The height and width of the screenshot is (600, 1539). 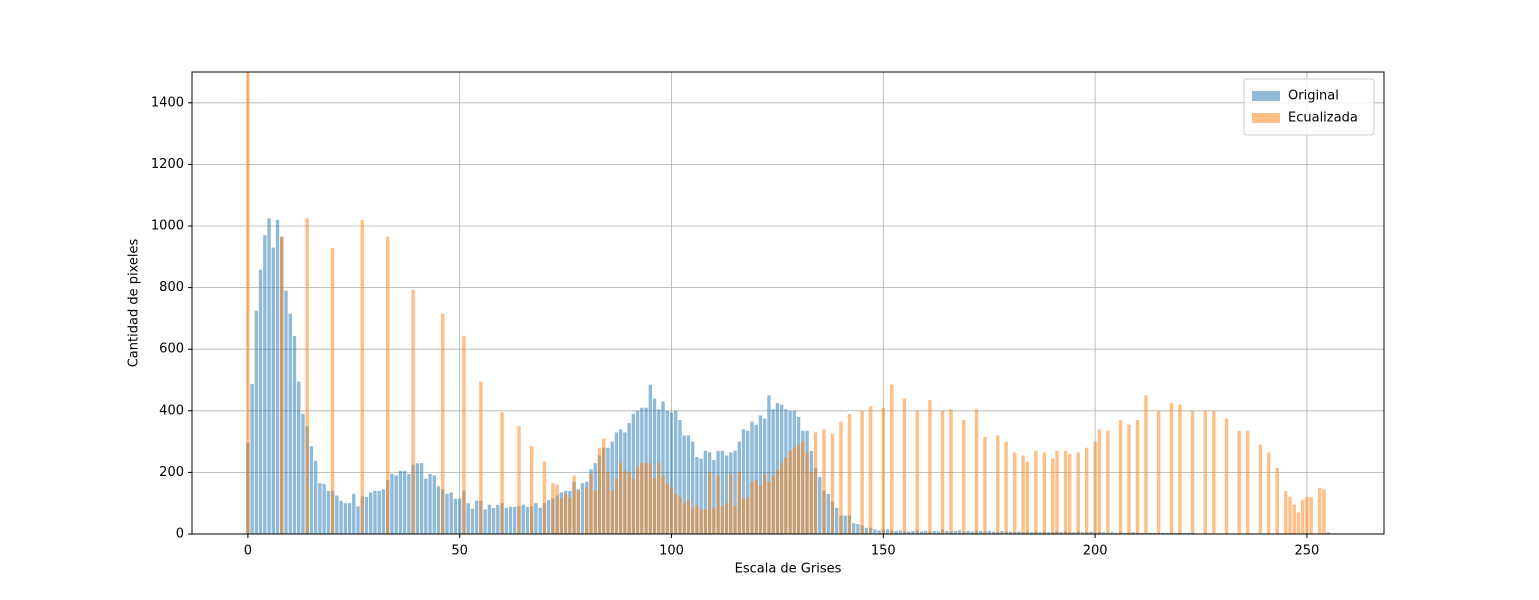 What do you see at coordinates (459, 551) in the screenshot?
I see `x-tick-label: 50` at bounding box center [459, 551].